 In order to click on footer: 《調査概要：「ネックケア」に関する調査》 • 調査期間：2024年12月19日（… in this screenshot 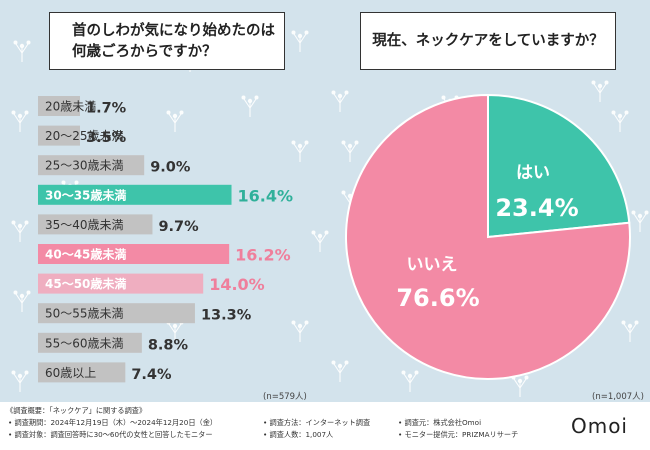, I will do `click(325, 426)`.